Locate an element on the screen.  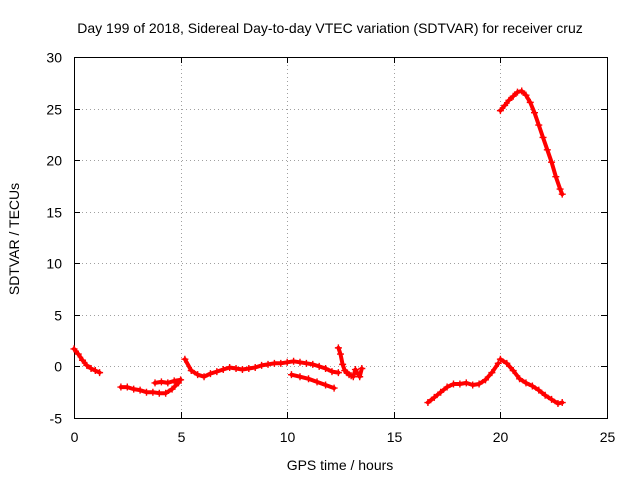
y-tick-label: 10 is located at coordinates (54, 264).